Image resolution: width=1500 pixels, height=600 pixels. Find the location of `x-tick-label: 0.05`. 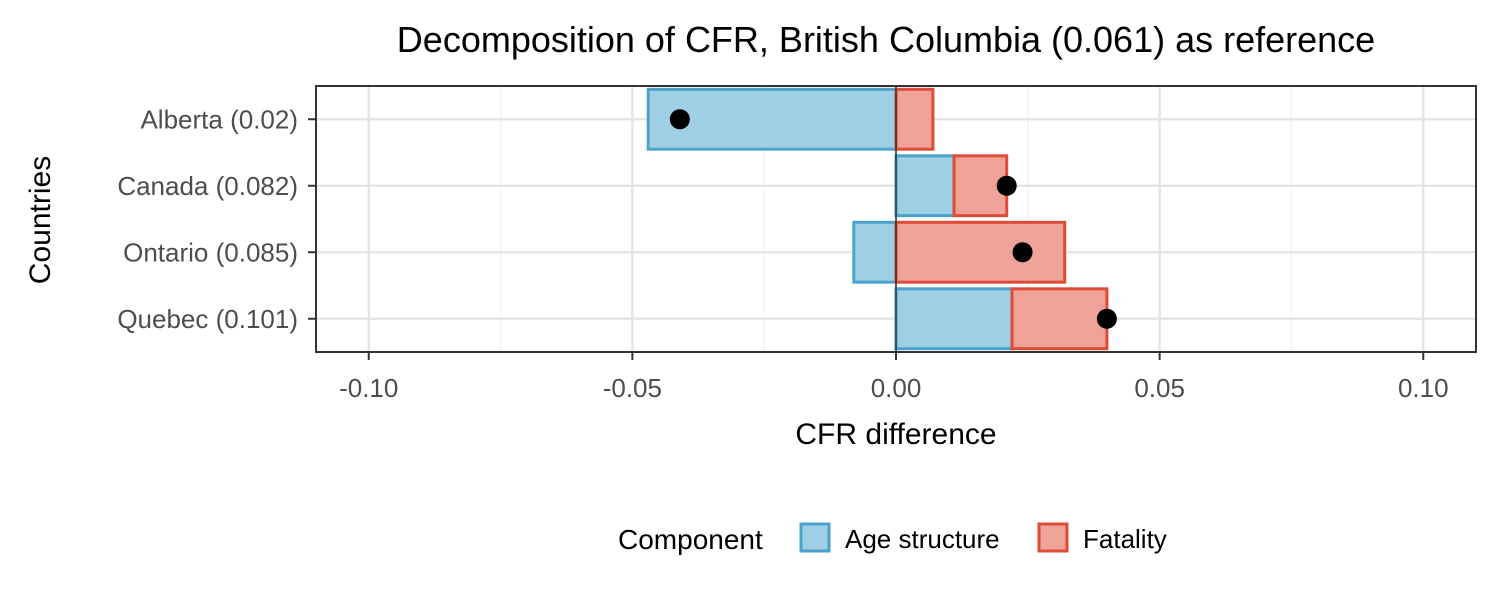

x-tick-label: 0.05 is located at coordinates (1159, 388).